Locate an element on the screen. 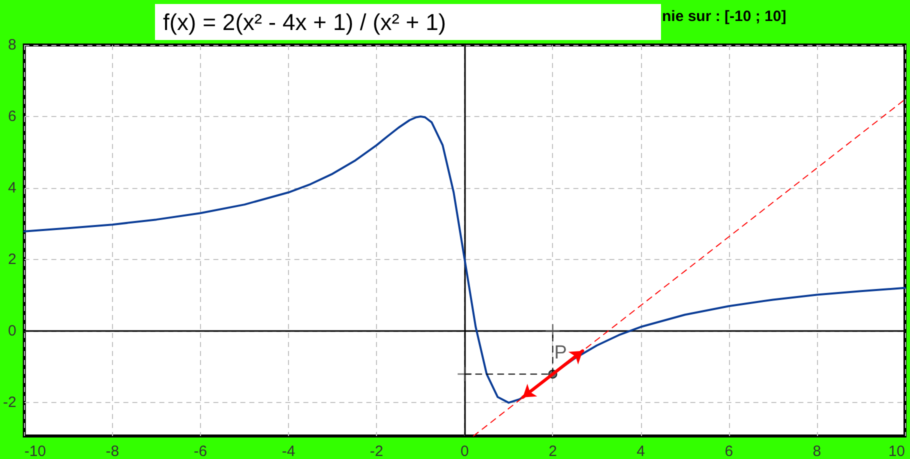  y-tick-label: 4 is located at coordinates (12, 188).